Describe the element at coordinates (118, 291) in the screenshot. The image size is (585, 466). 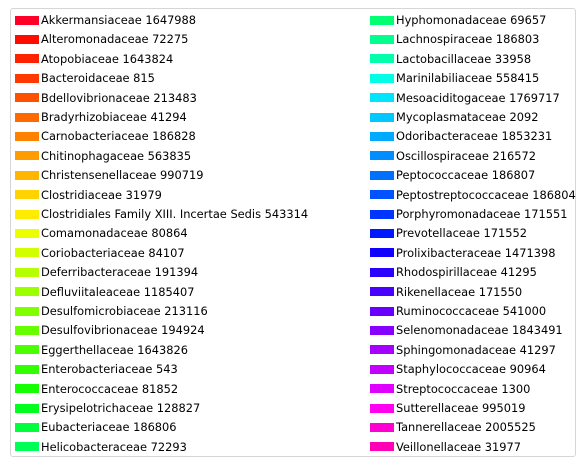
I see `legend-label: Defluviitaleaceae 1185407` at that location.